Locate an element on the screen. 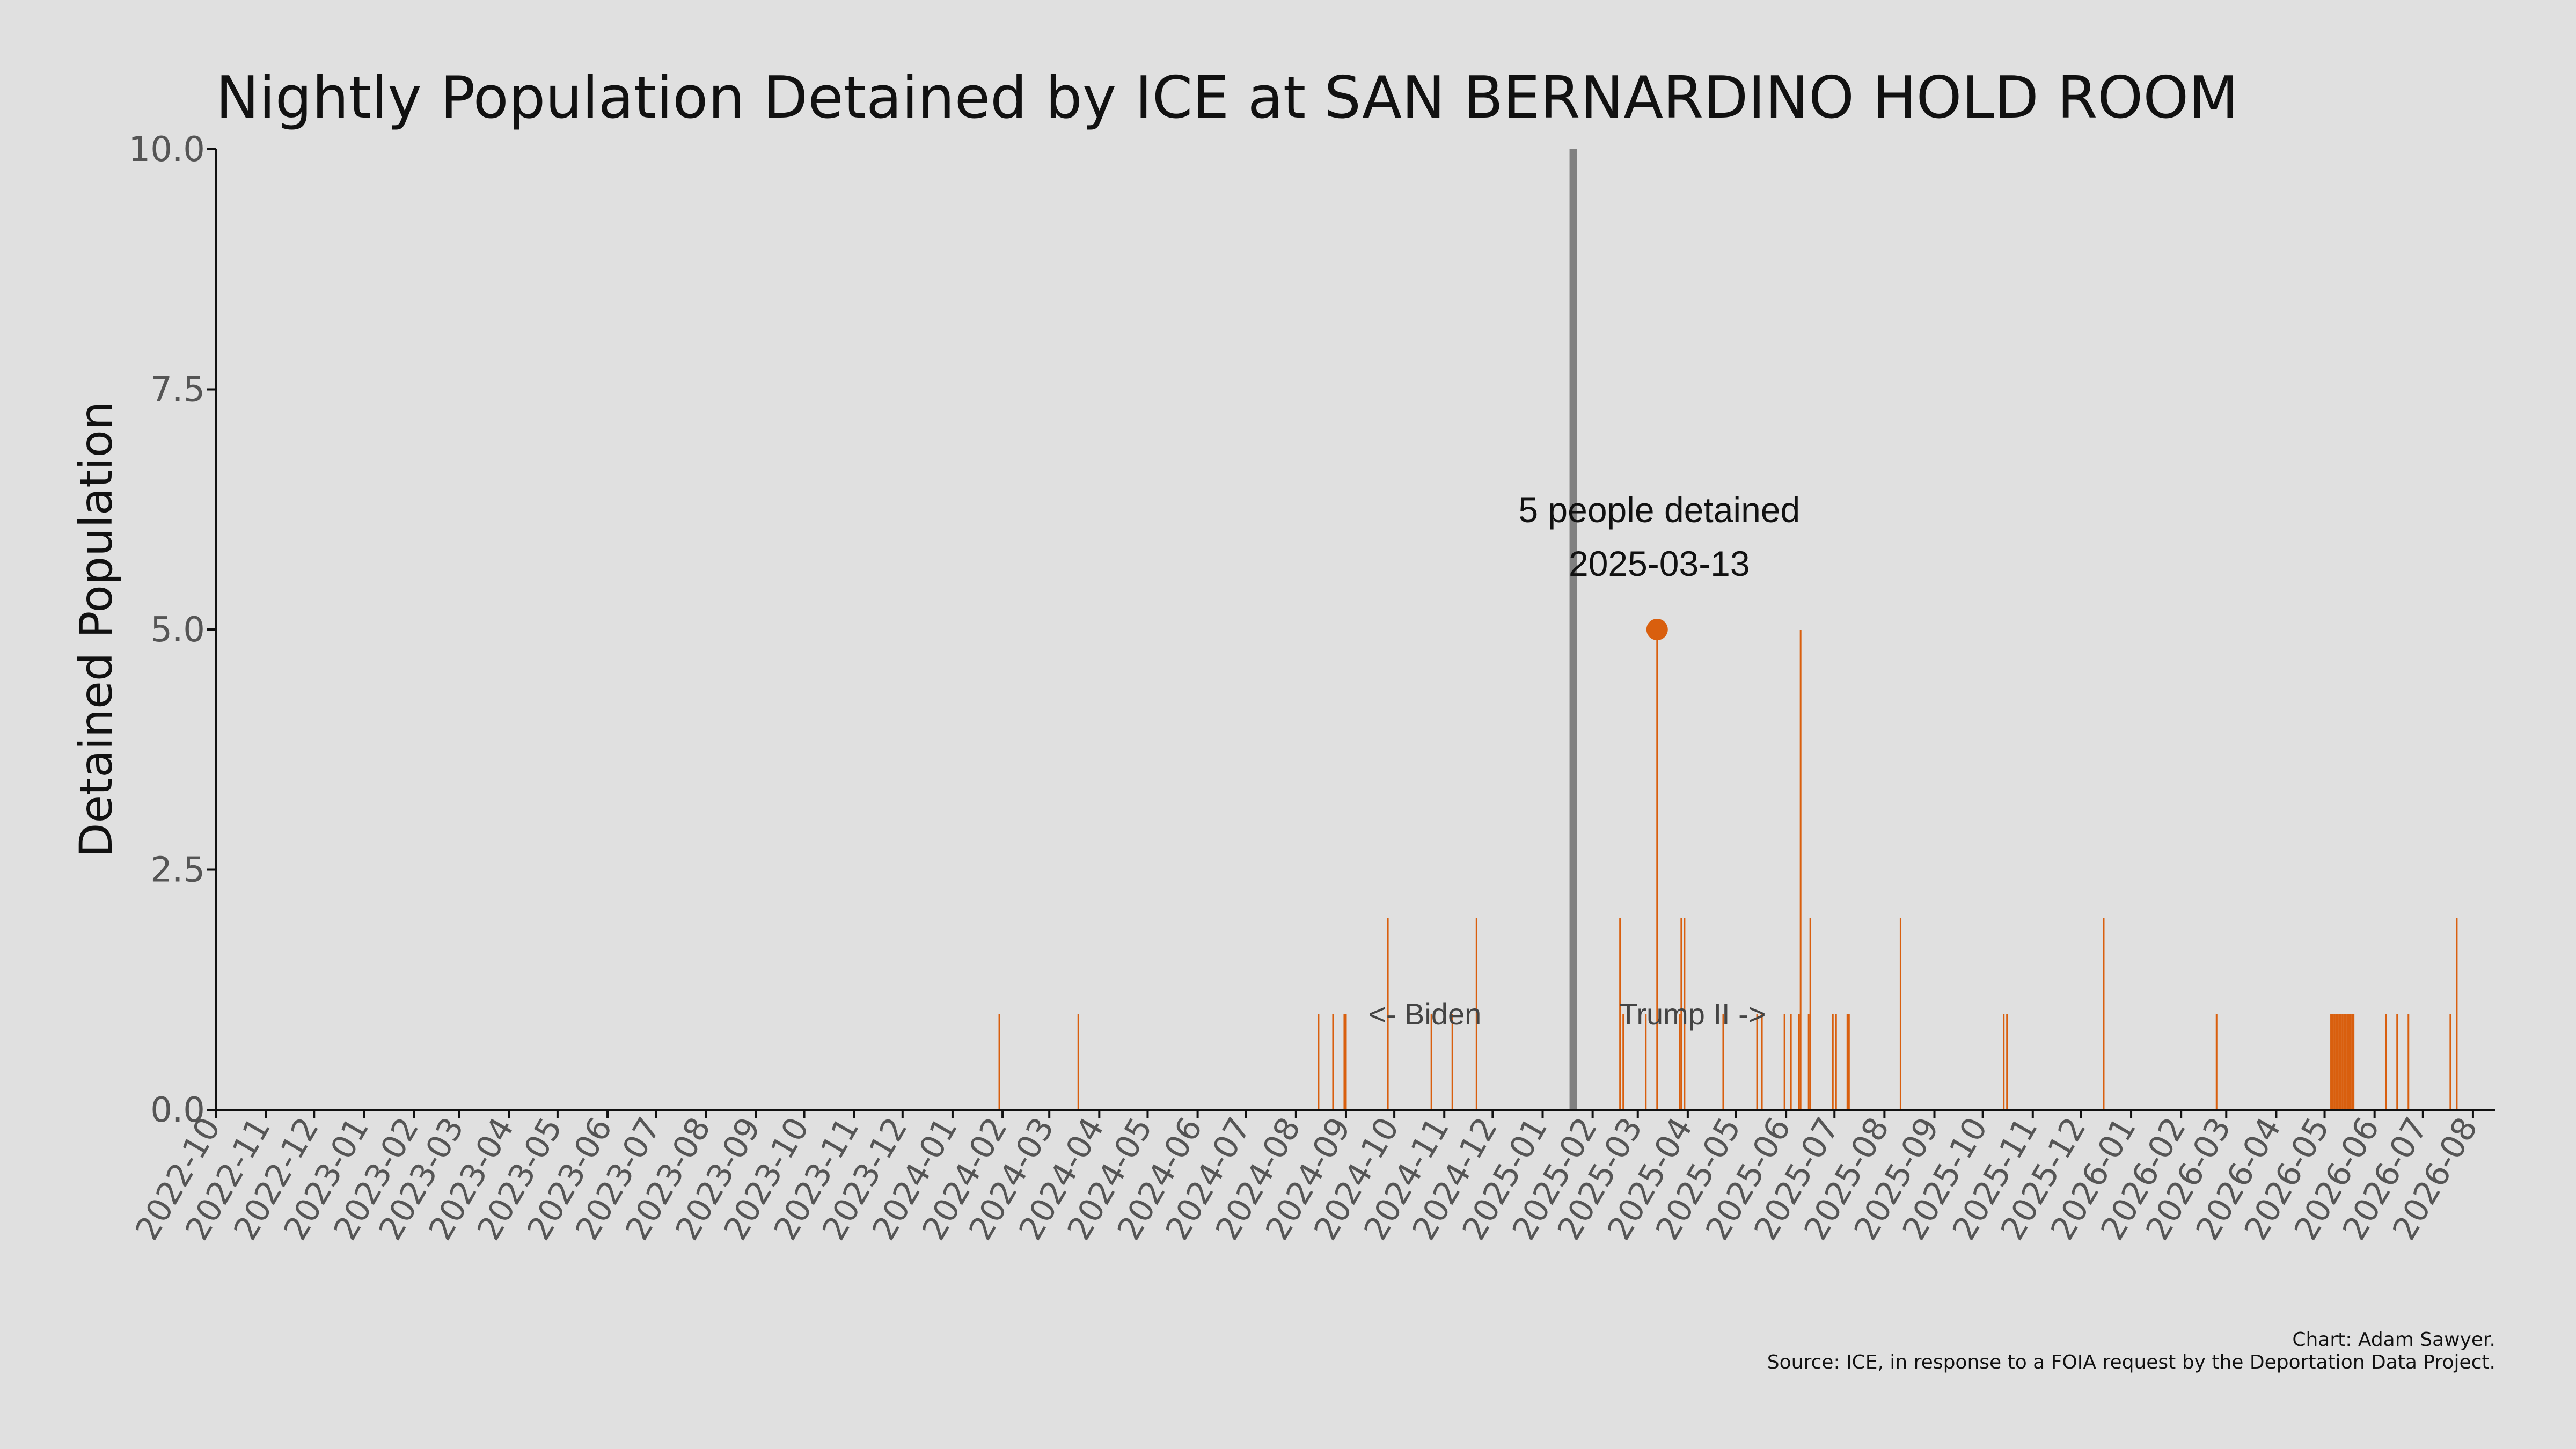  y-tick-label: 10.0 is located at coordinates (167, 150).